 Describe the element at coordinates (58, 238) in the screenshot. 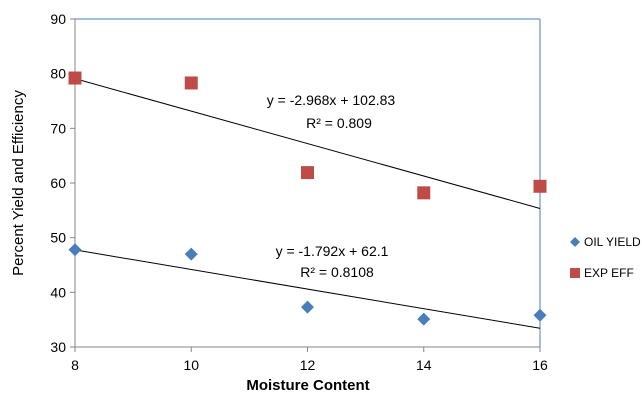

I see `y-tick-label: 50` at that location.